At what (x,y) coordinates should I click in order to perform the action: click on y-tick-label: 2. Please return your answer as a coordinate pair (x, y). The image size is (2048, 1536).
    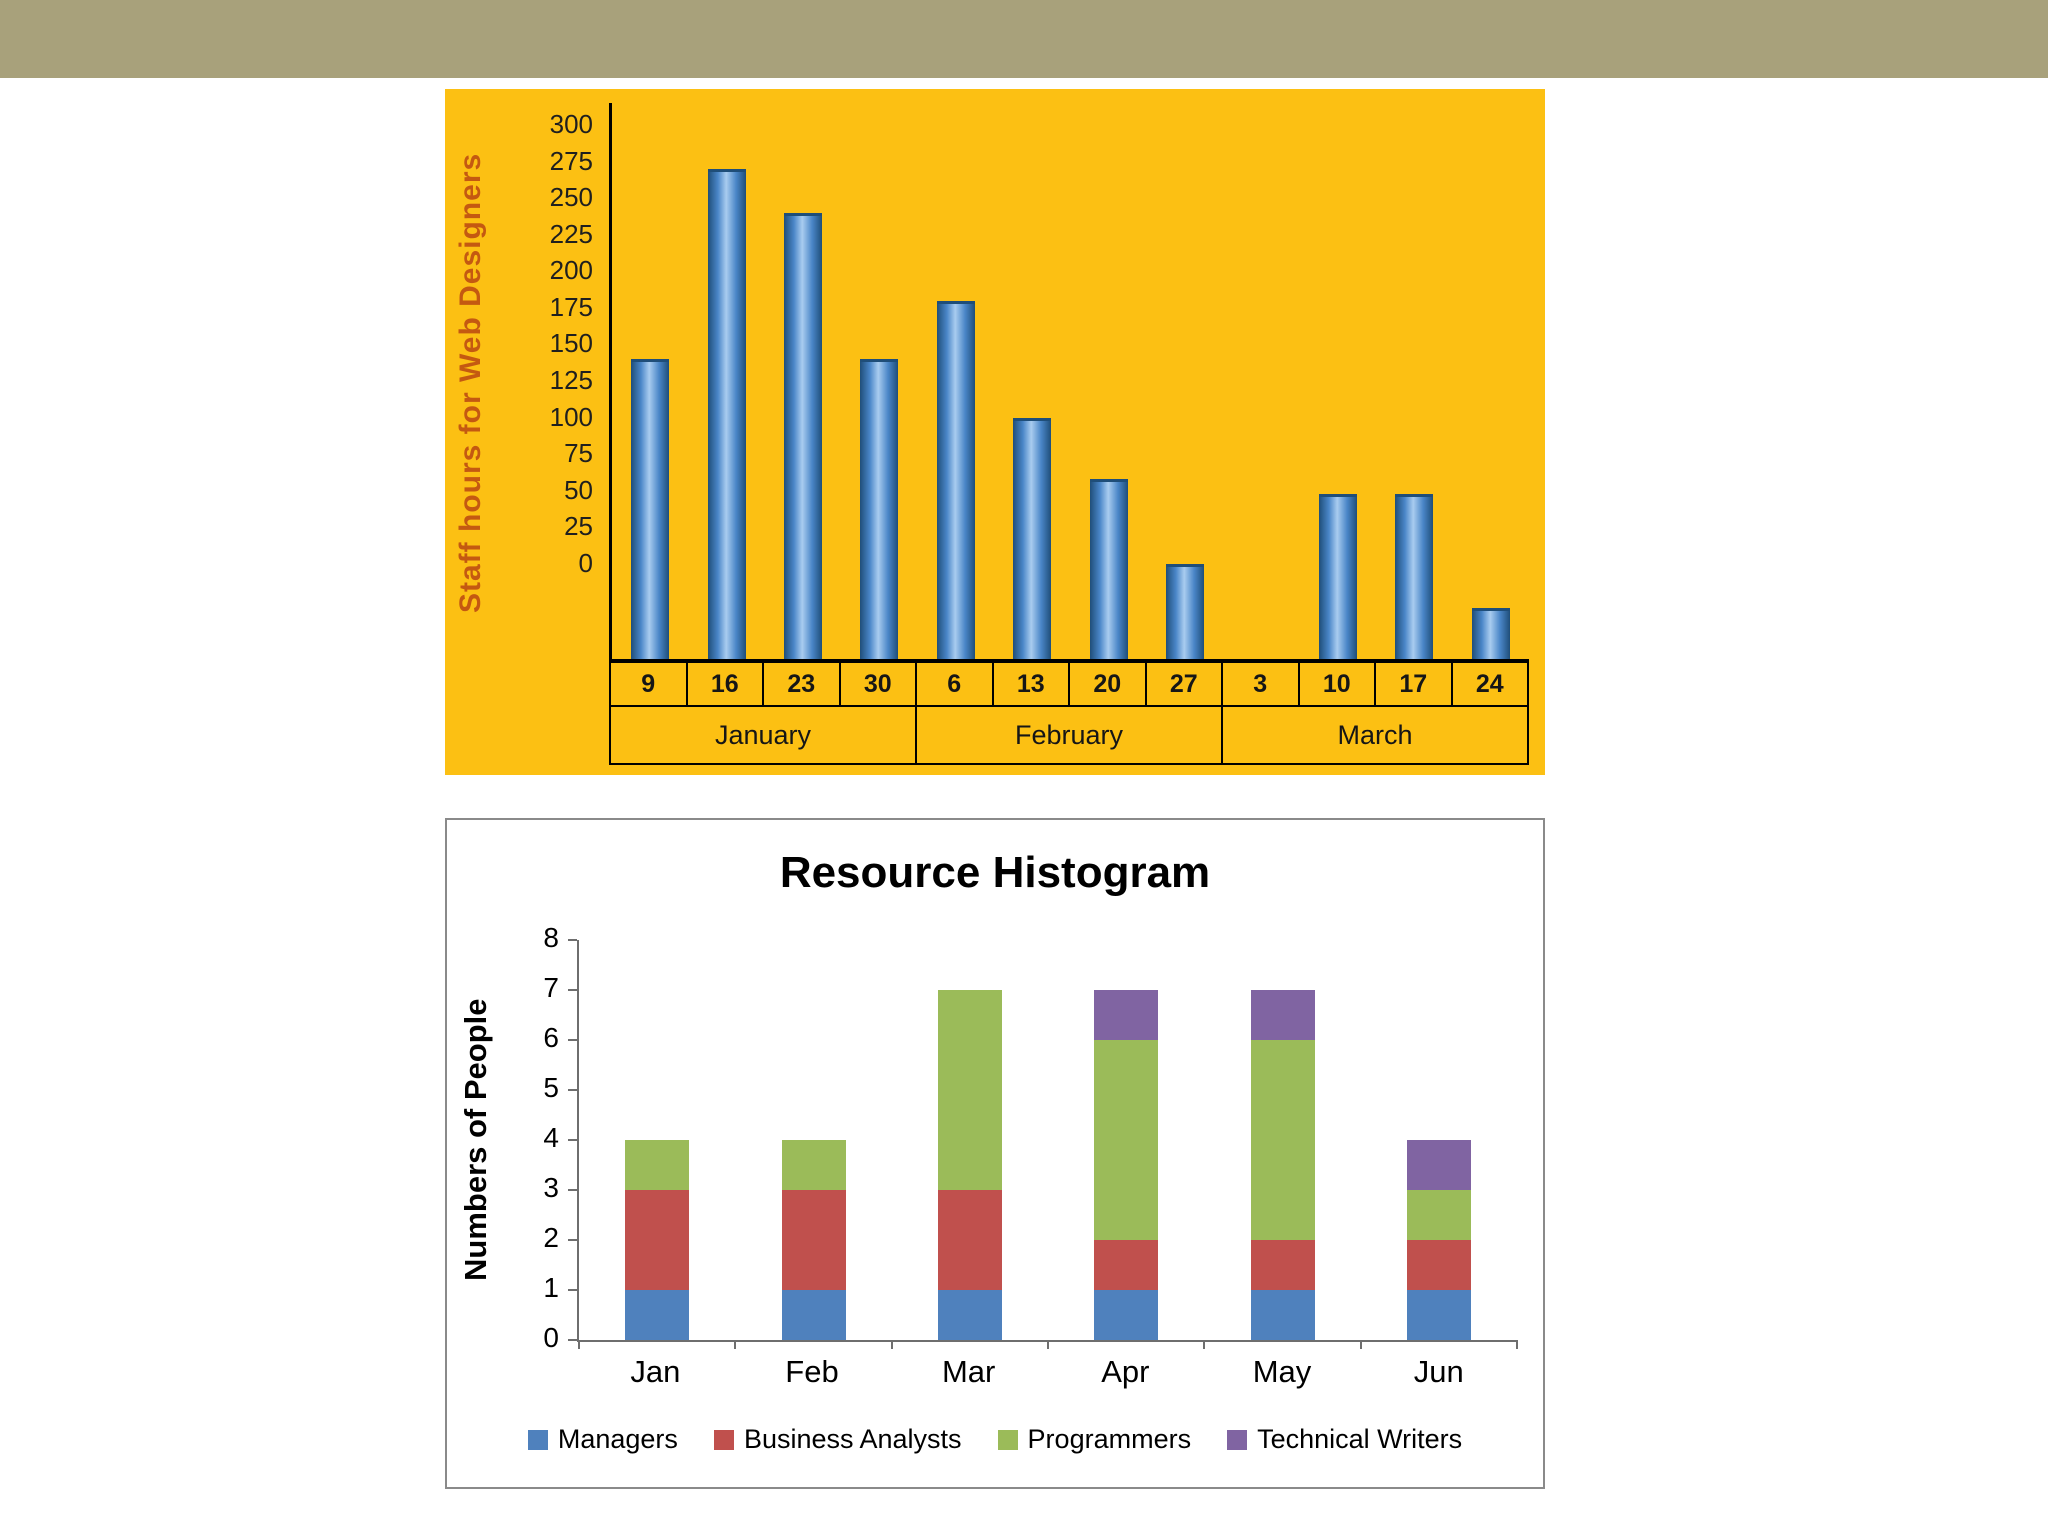
    Looking at the image, I should click on (551, 1237).